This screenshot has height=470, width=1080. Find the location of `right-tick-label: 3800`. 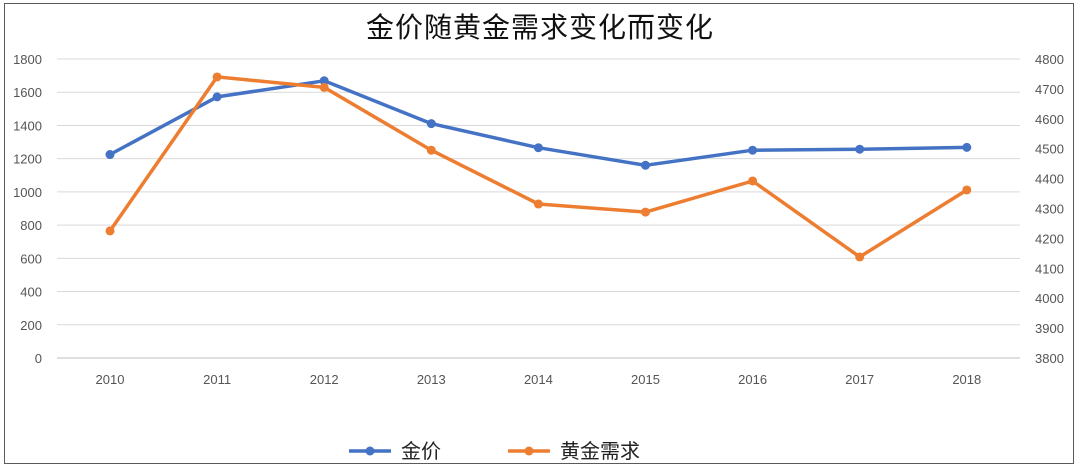

right-tick-label: 3800 is located at coordinates (1049, 358).